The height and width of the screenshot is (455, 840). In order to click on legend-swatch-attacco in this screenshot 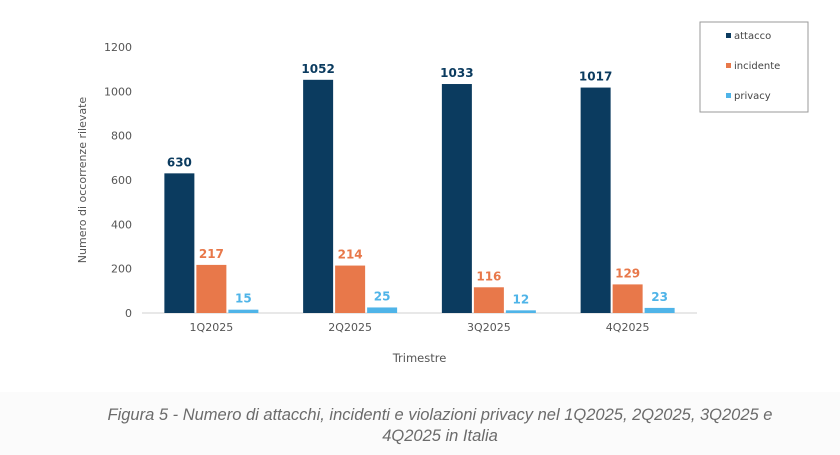, I will do `click(728, 35)`.